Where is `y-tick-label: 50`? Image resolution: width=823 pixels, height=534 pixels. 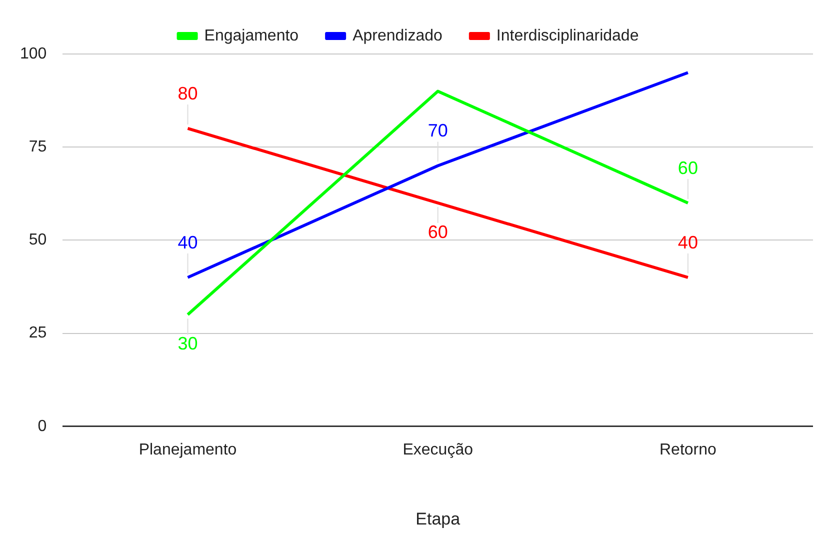
y-tick-label: 50 is located at coordinates (37, 240).